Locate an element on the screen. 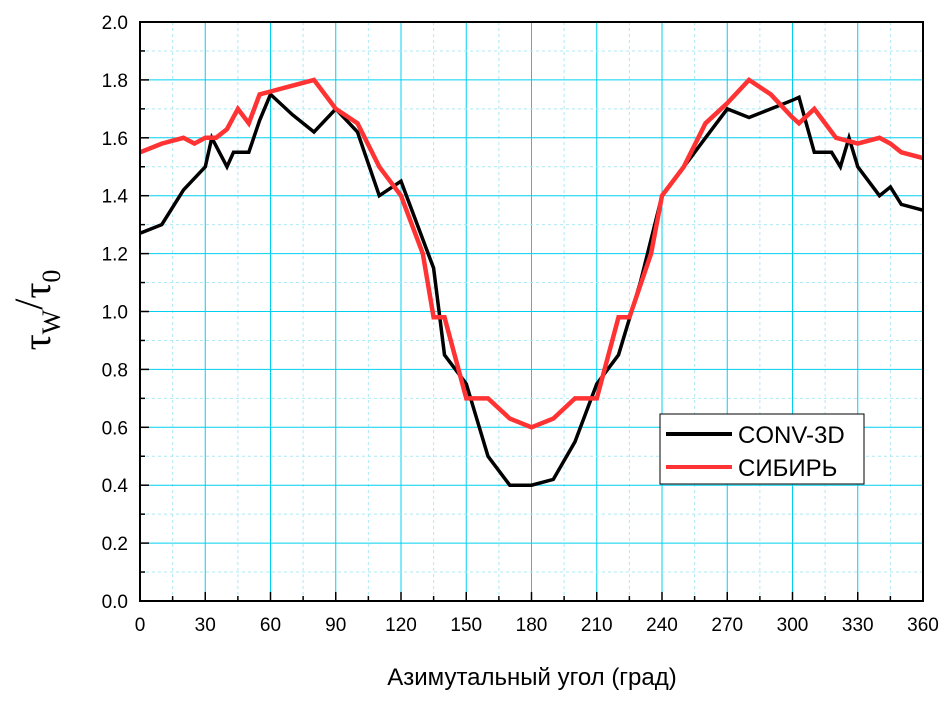 This screenshot has width=952, height=701. y-tick-label: 1.6 is located at coordinates (115, 139).